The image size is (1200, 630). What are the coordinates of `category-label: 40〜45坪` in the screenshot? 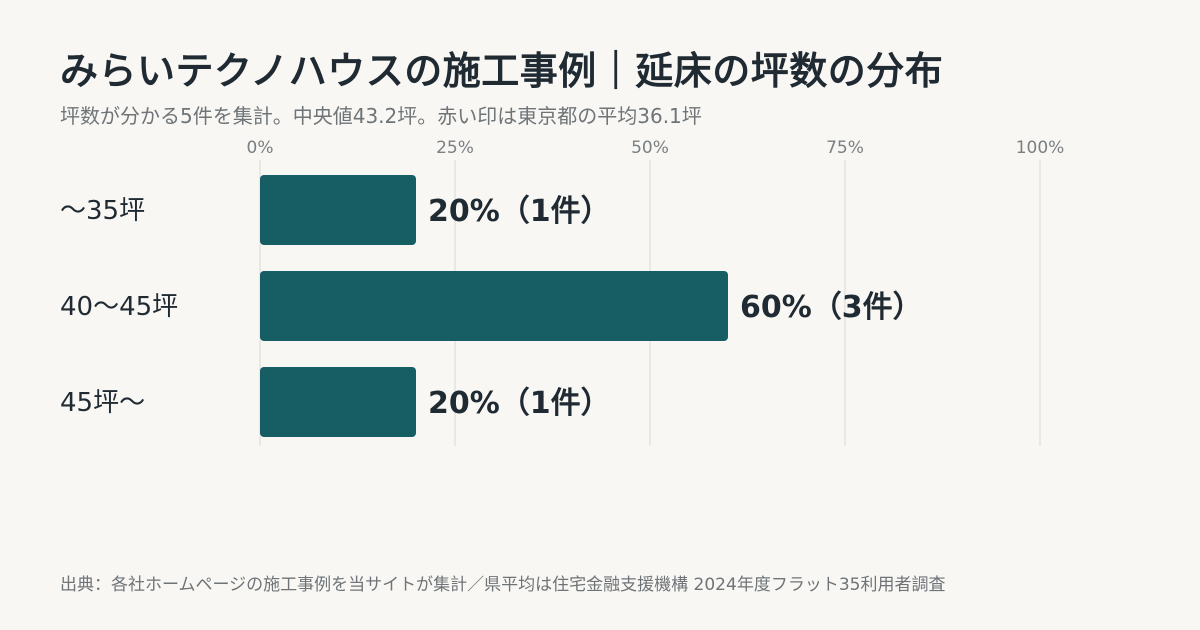 It's located at (119, 307).